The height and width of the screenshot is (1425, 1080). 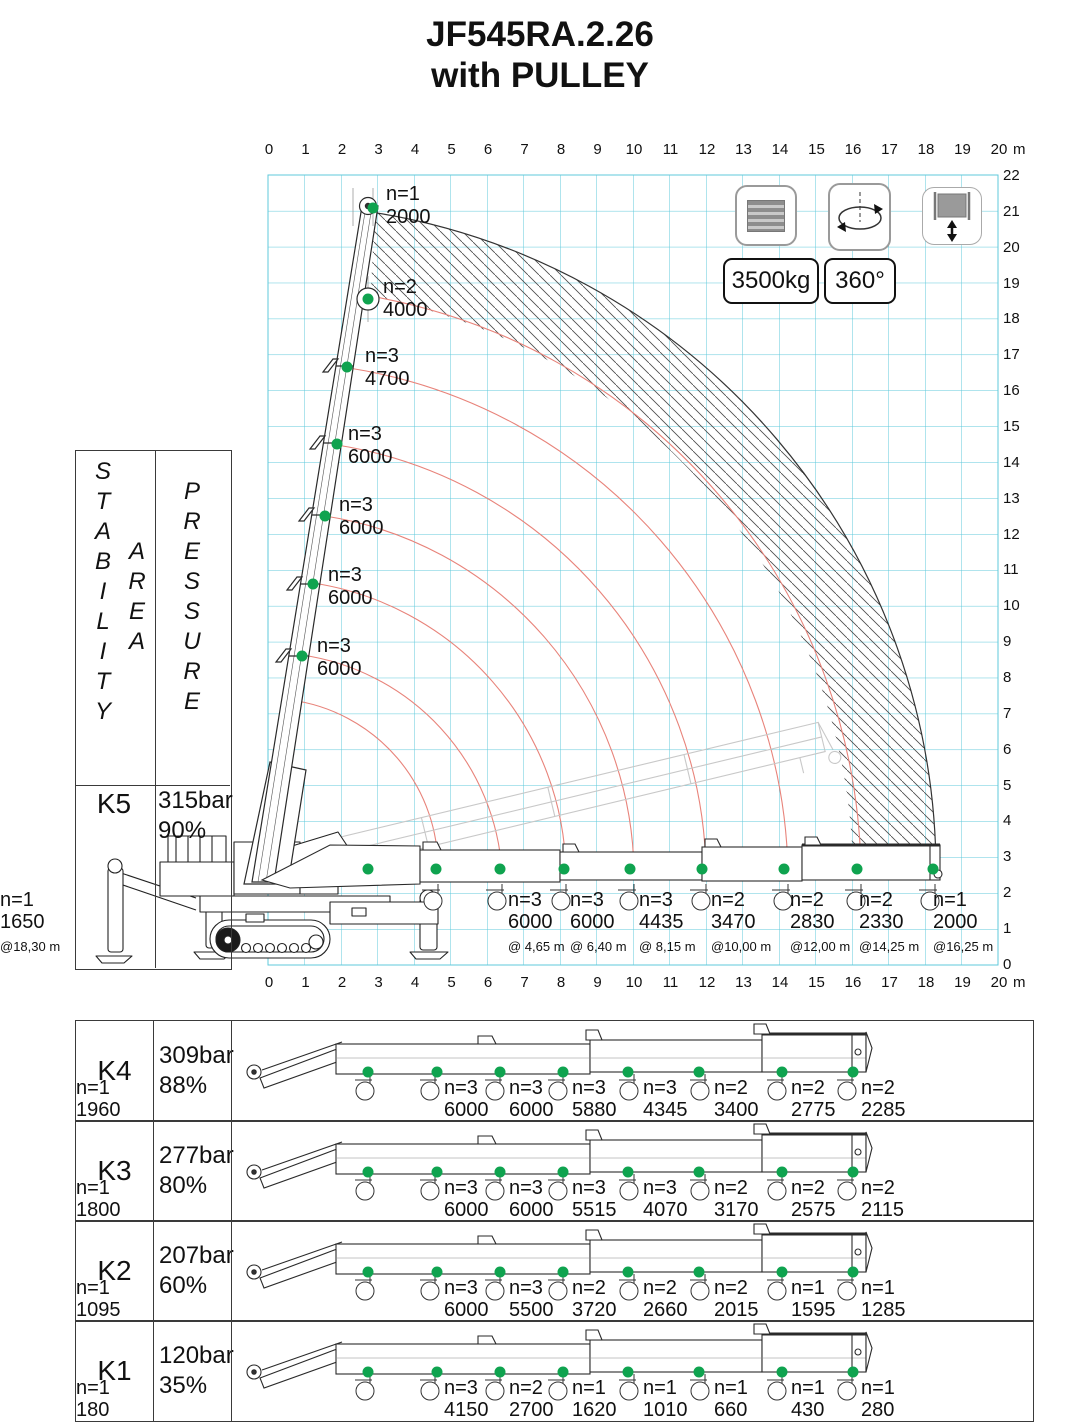 What do you see at coordinates (667, 946) in the screenshot?
I see `outreach: @ 8,15 m` at bounding box center [667, 946].